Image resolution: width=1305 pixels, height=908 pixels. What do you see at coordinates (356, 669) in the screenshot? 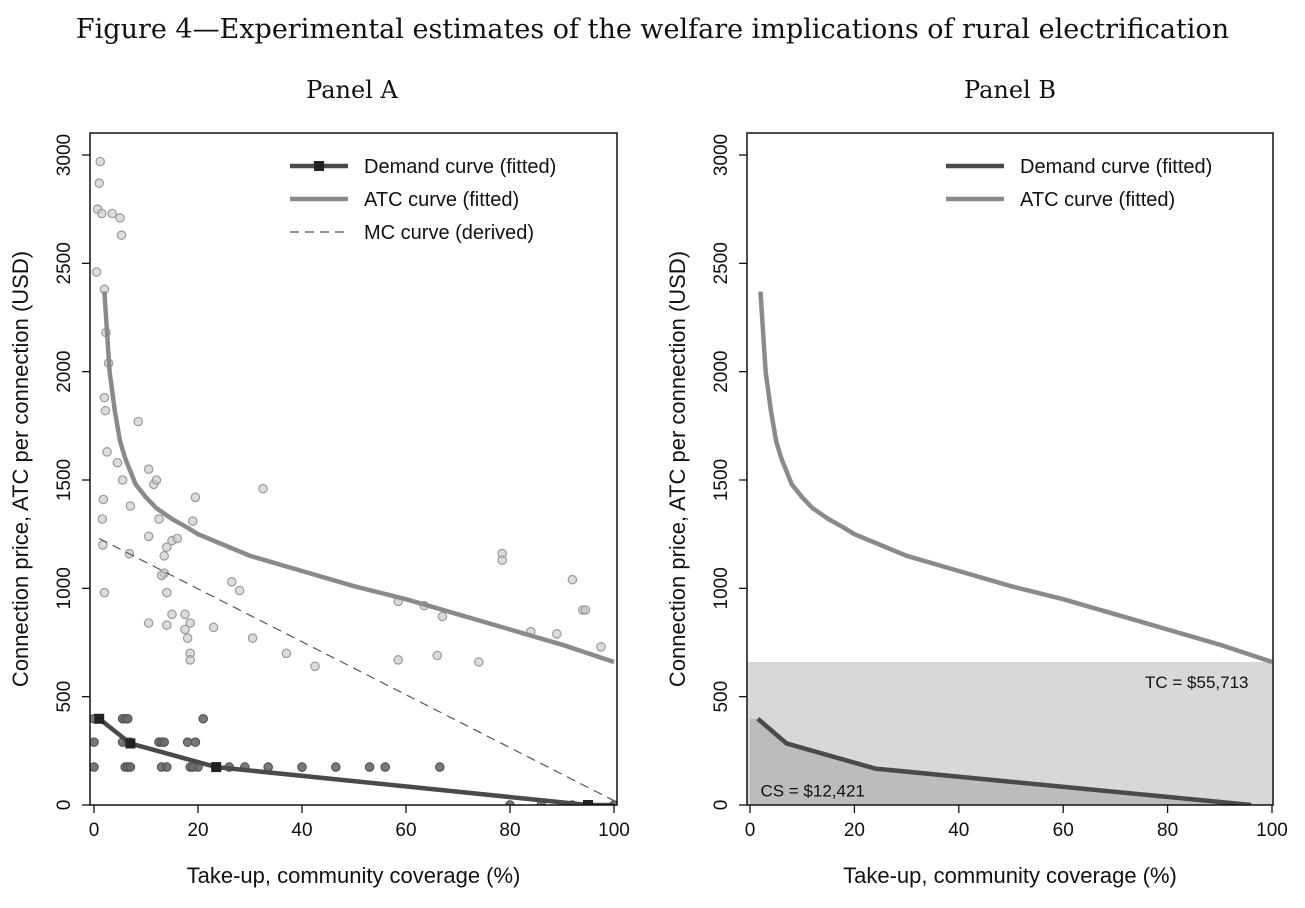
I see `mc-curve-line` at bounding box center [356, 669].